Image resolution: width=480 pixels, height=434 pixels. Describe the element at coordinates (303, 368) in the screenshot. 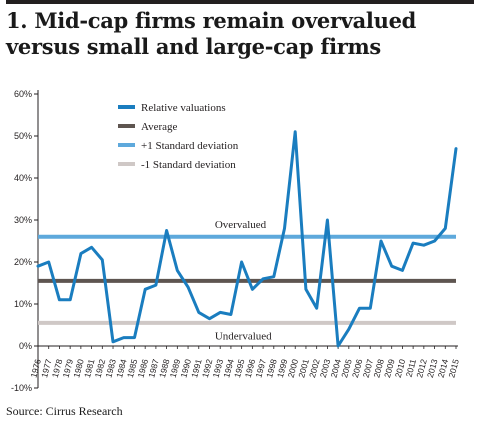

I see `x-tick-label: 2001` at that location.